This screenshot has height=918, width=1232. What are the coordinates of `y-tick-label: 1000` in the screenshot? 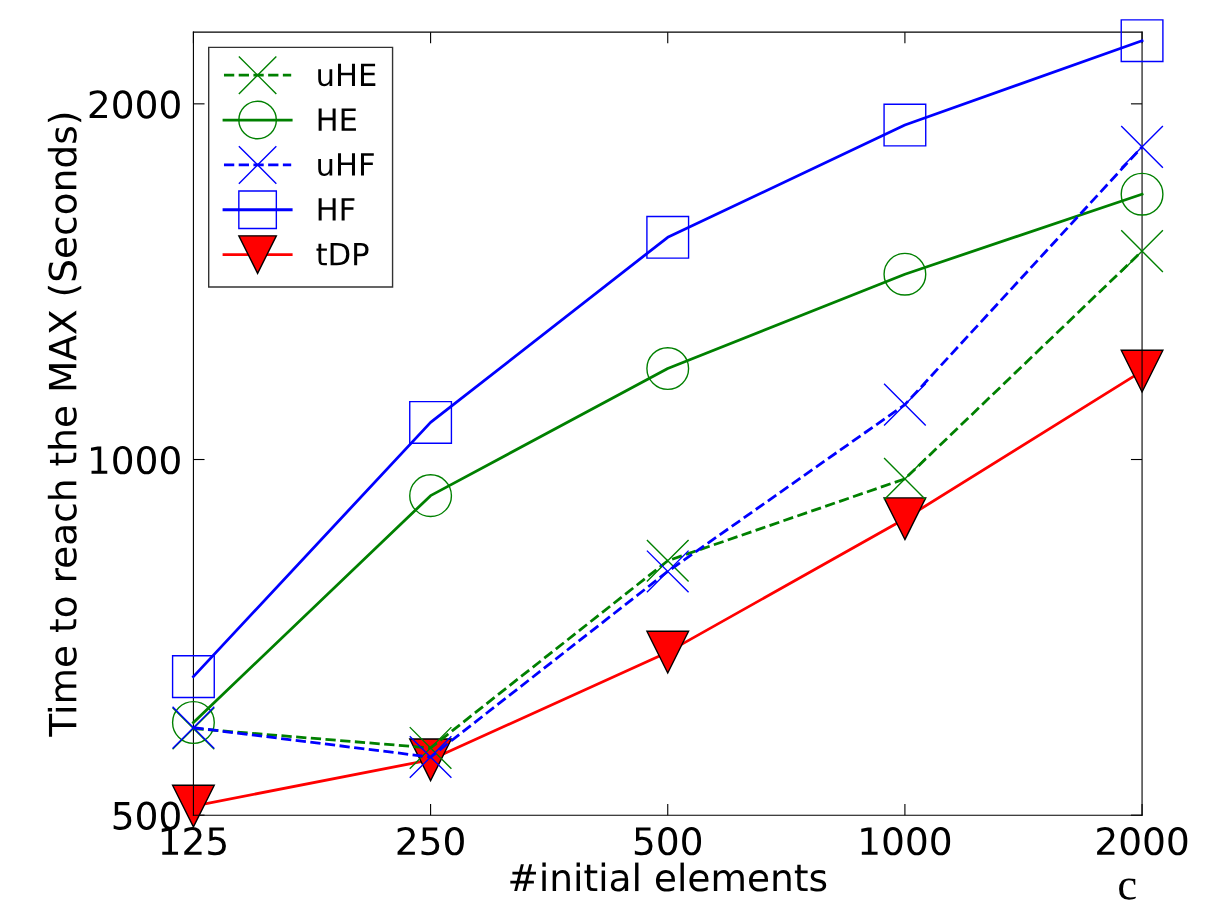 It's located at (135, 460).